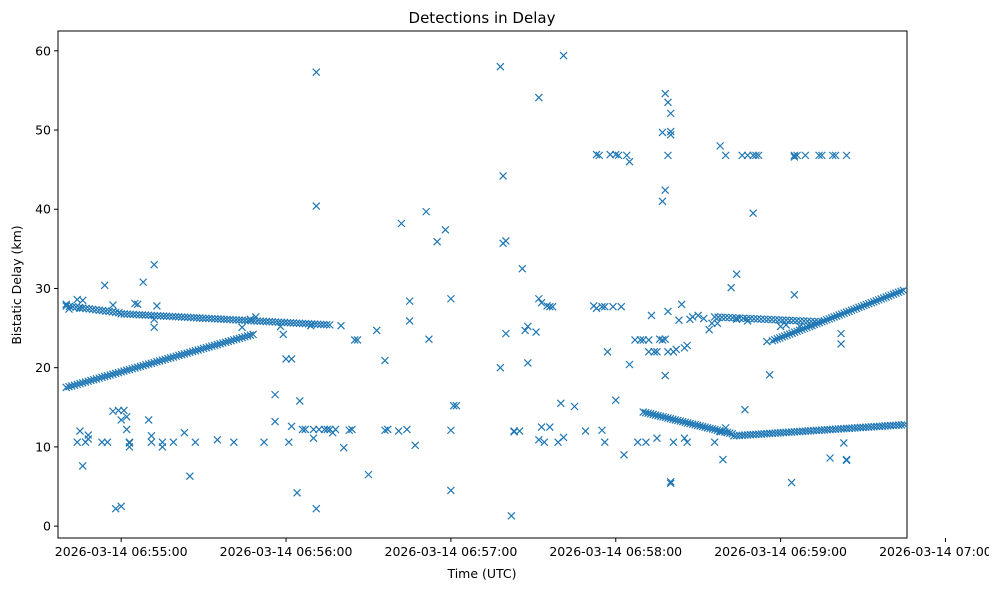  I want to click on y-tick-label: 0, so click(47, 526).